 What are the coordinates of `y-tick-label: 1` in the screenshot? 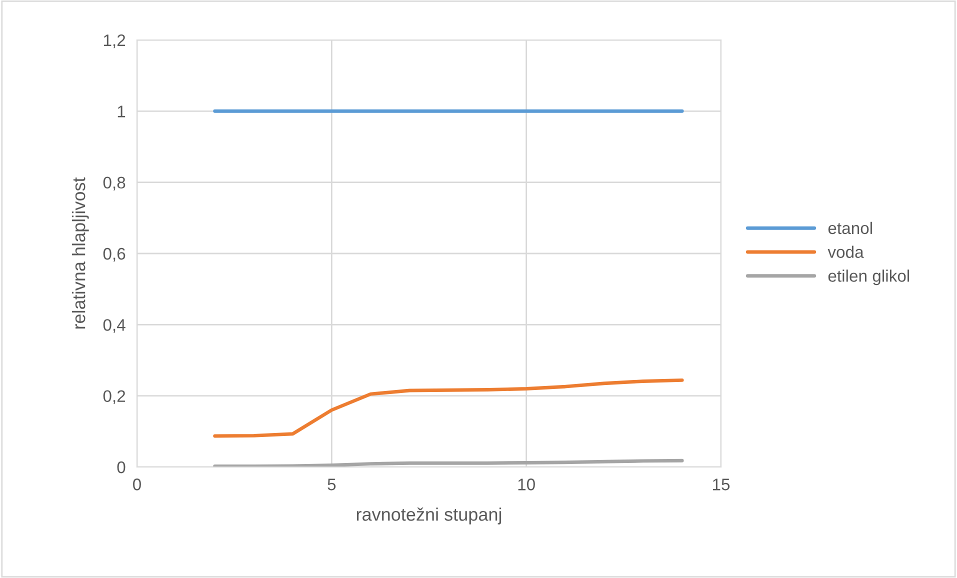 It's located at (122, 112).